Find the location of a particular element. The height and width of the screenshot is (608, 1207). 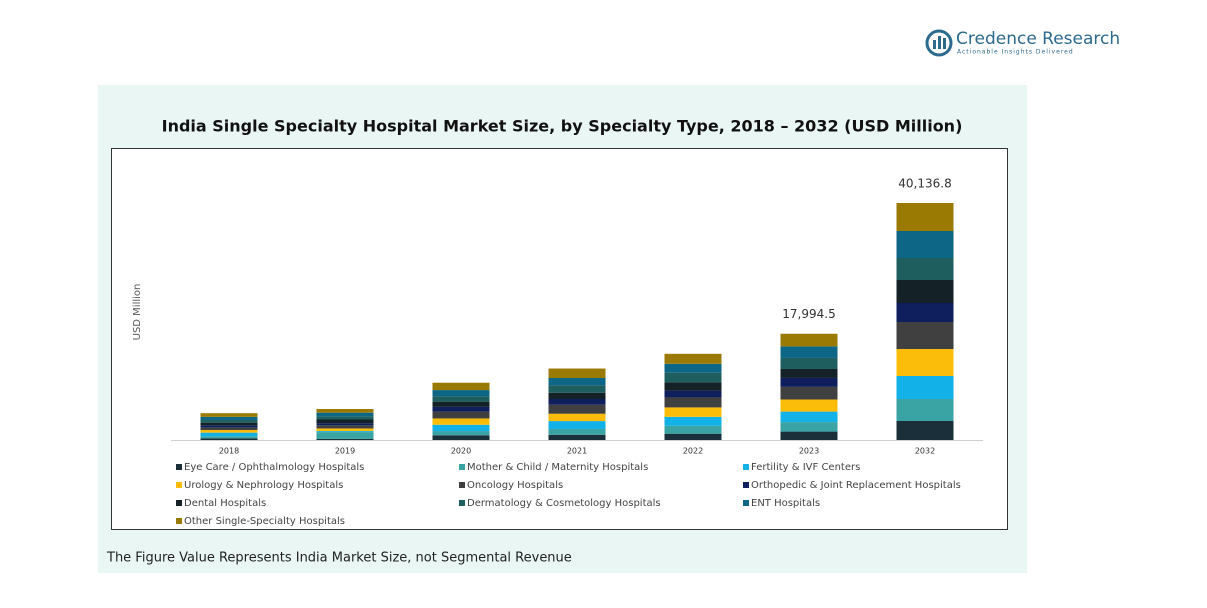

legend-label: Dental Hospitals is located at coordinates (225, 503).